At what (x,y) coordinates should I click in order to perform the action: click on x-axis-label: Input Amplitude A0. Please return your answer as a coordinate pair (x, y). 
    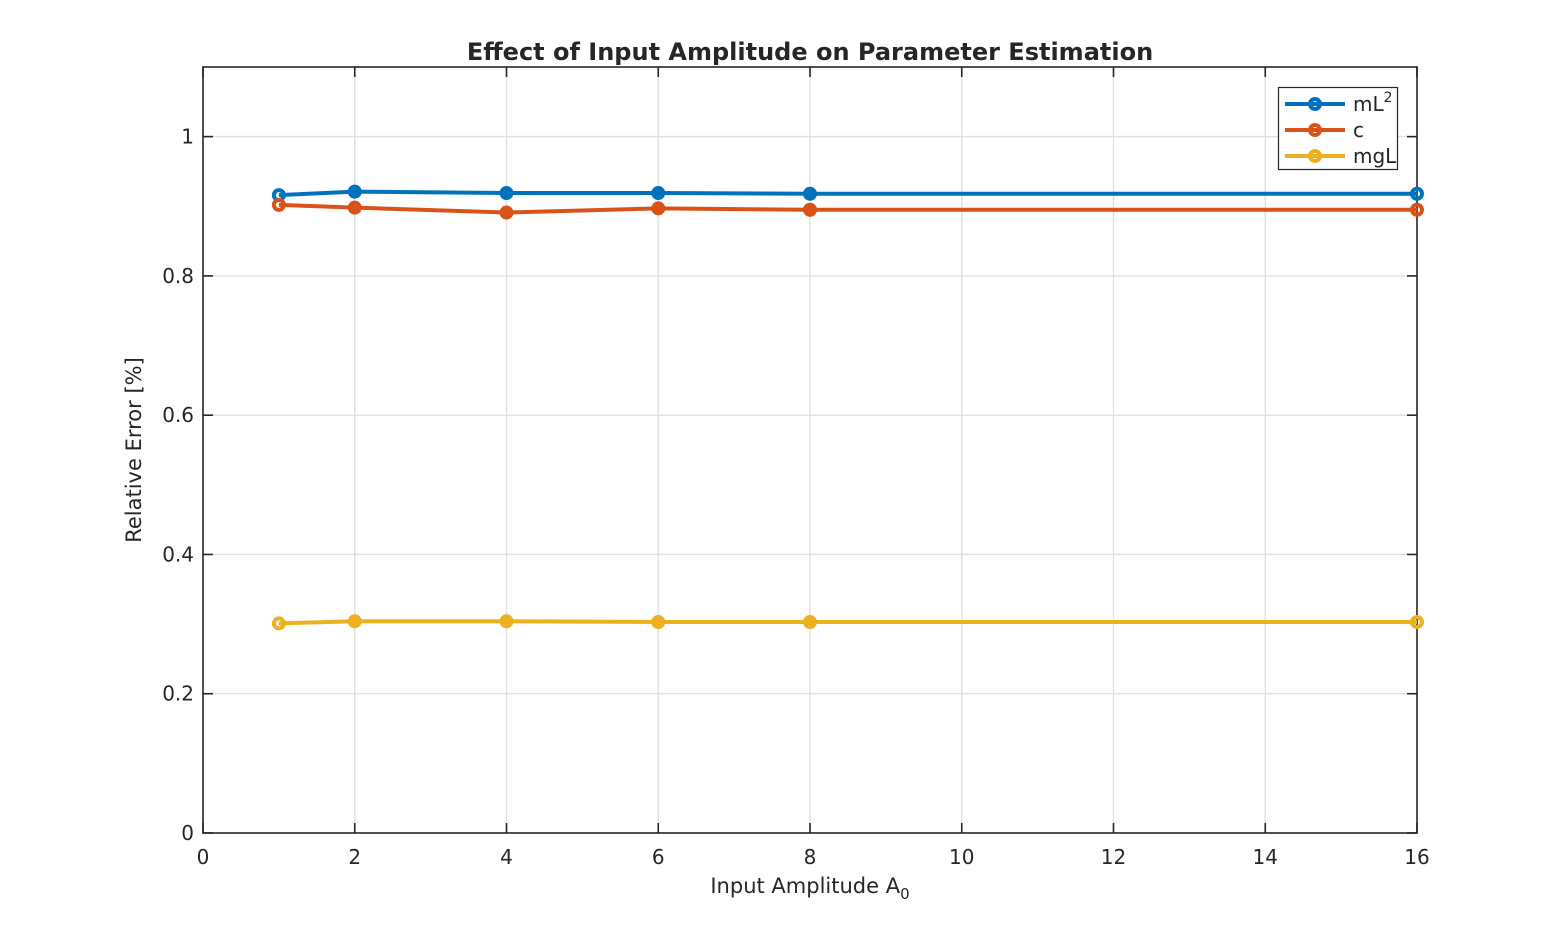
    Looking at the image, I should click on (809, 888).